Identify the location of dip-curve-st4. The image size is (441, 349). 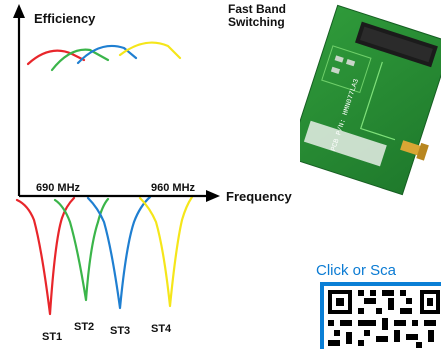
(166, 251).